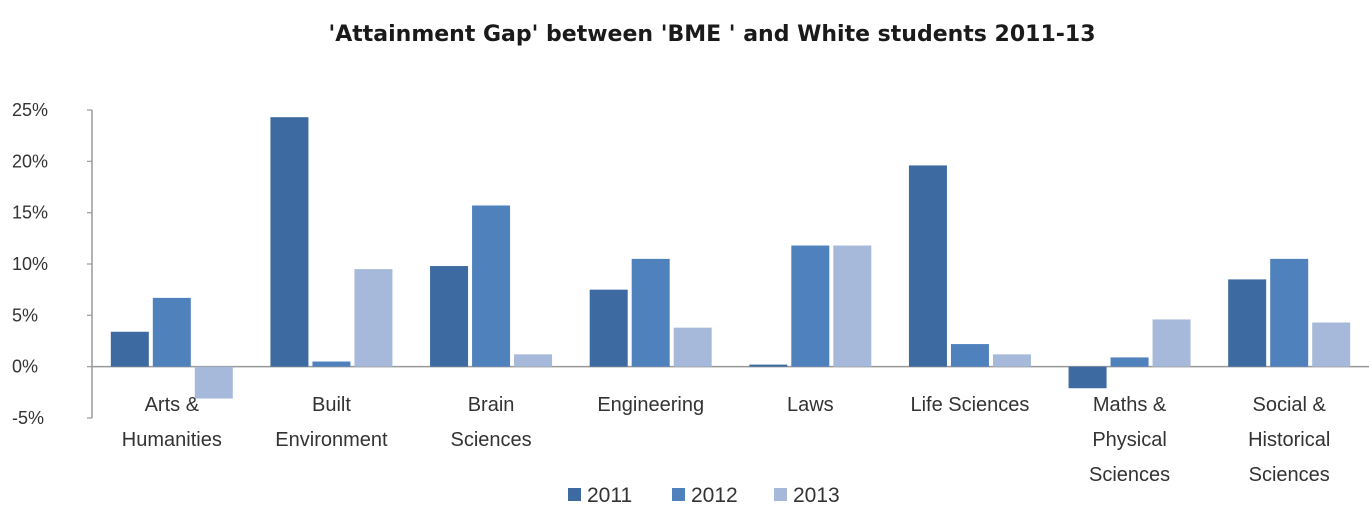 Image resolution: width=1369 pixels, height=506 pixels. I want to click on legend-swatch-2012, so click(678, 494).